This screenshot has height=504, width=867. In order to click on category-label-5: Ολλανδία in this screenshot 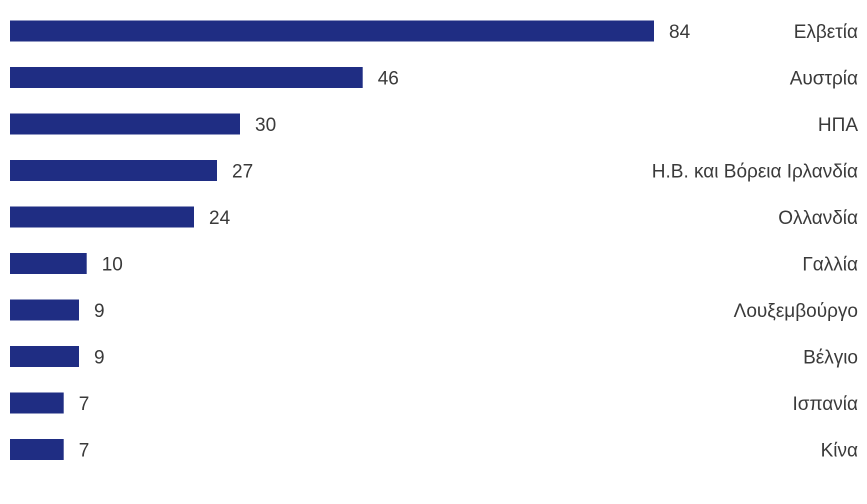, I will do `click(818, 218)`.